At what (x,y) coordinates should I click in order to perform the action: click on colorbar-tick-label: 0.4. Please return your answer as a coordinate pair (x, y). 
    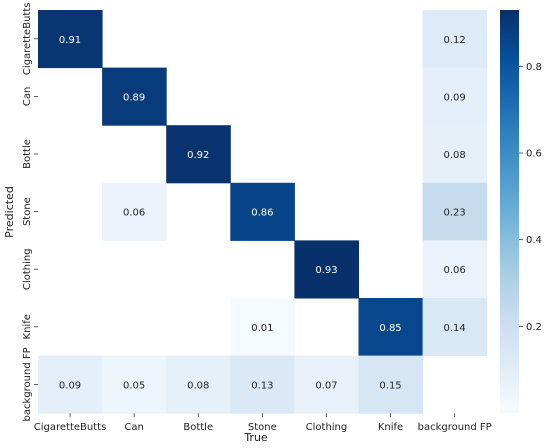
    Looking at the image, I should click on (534, 240).